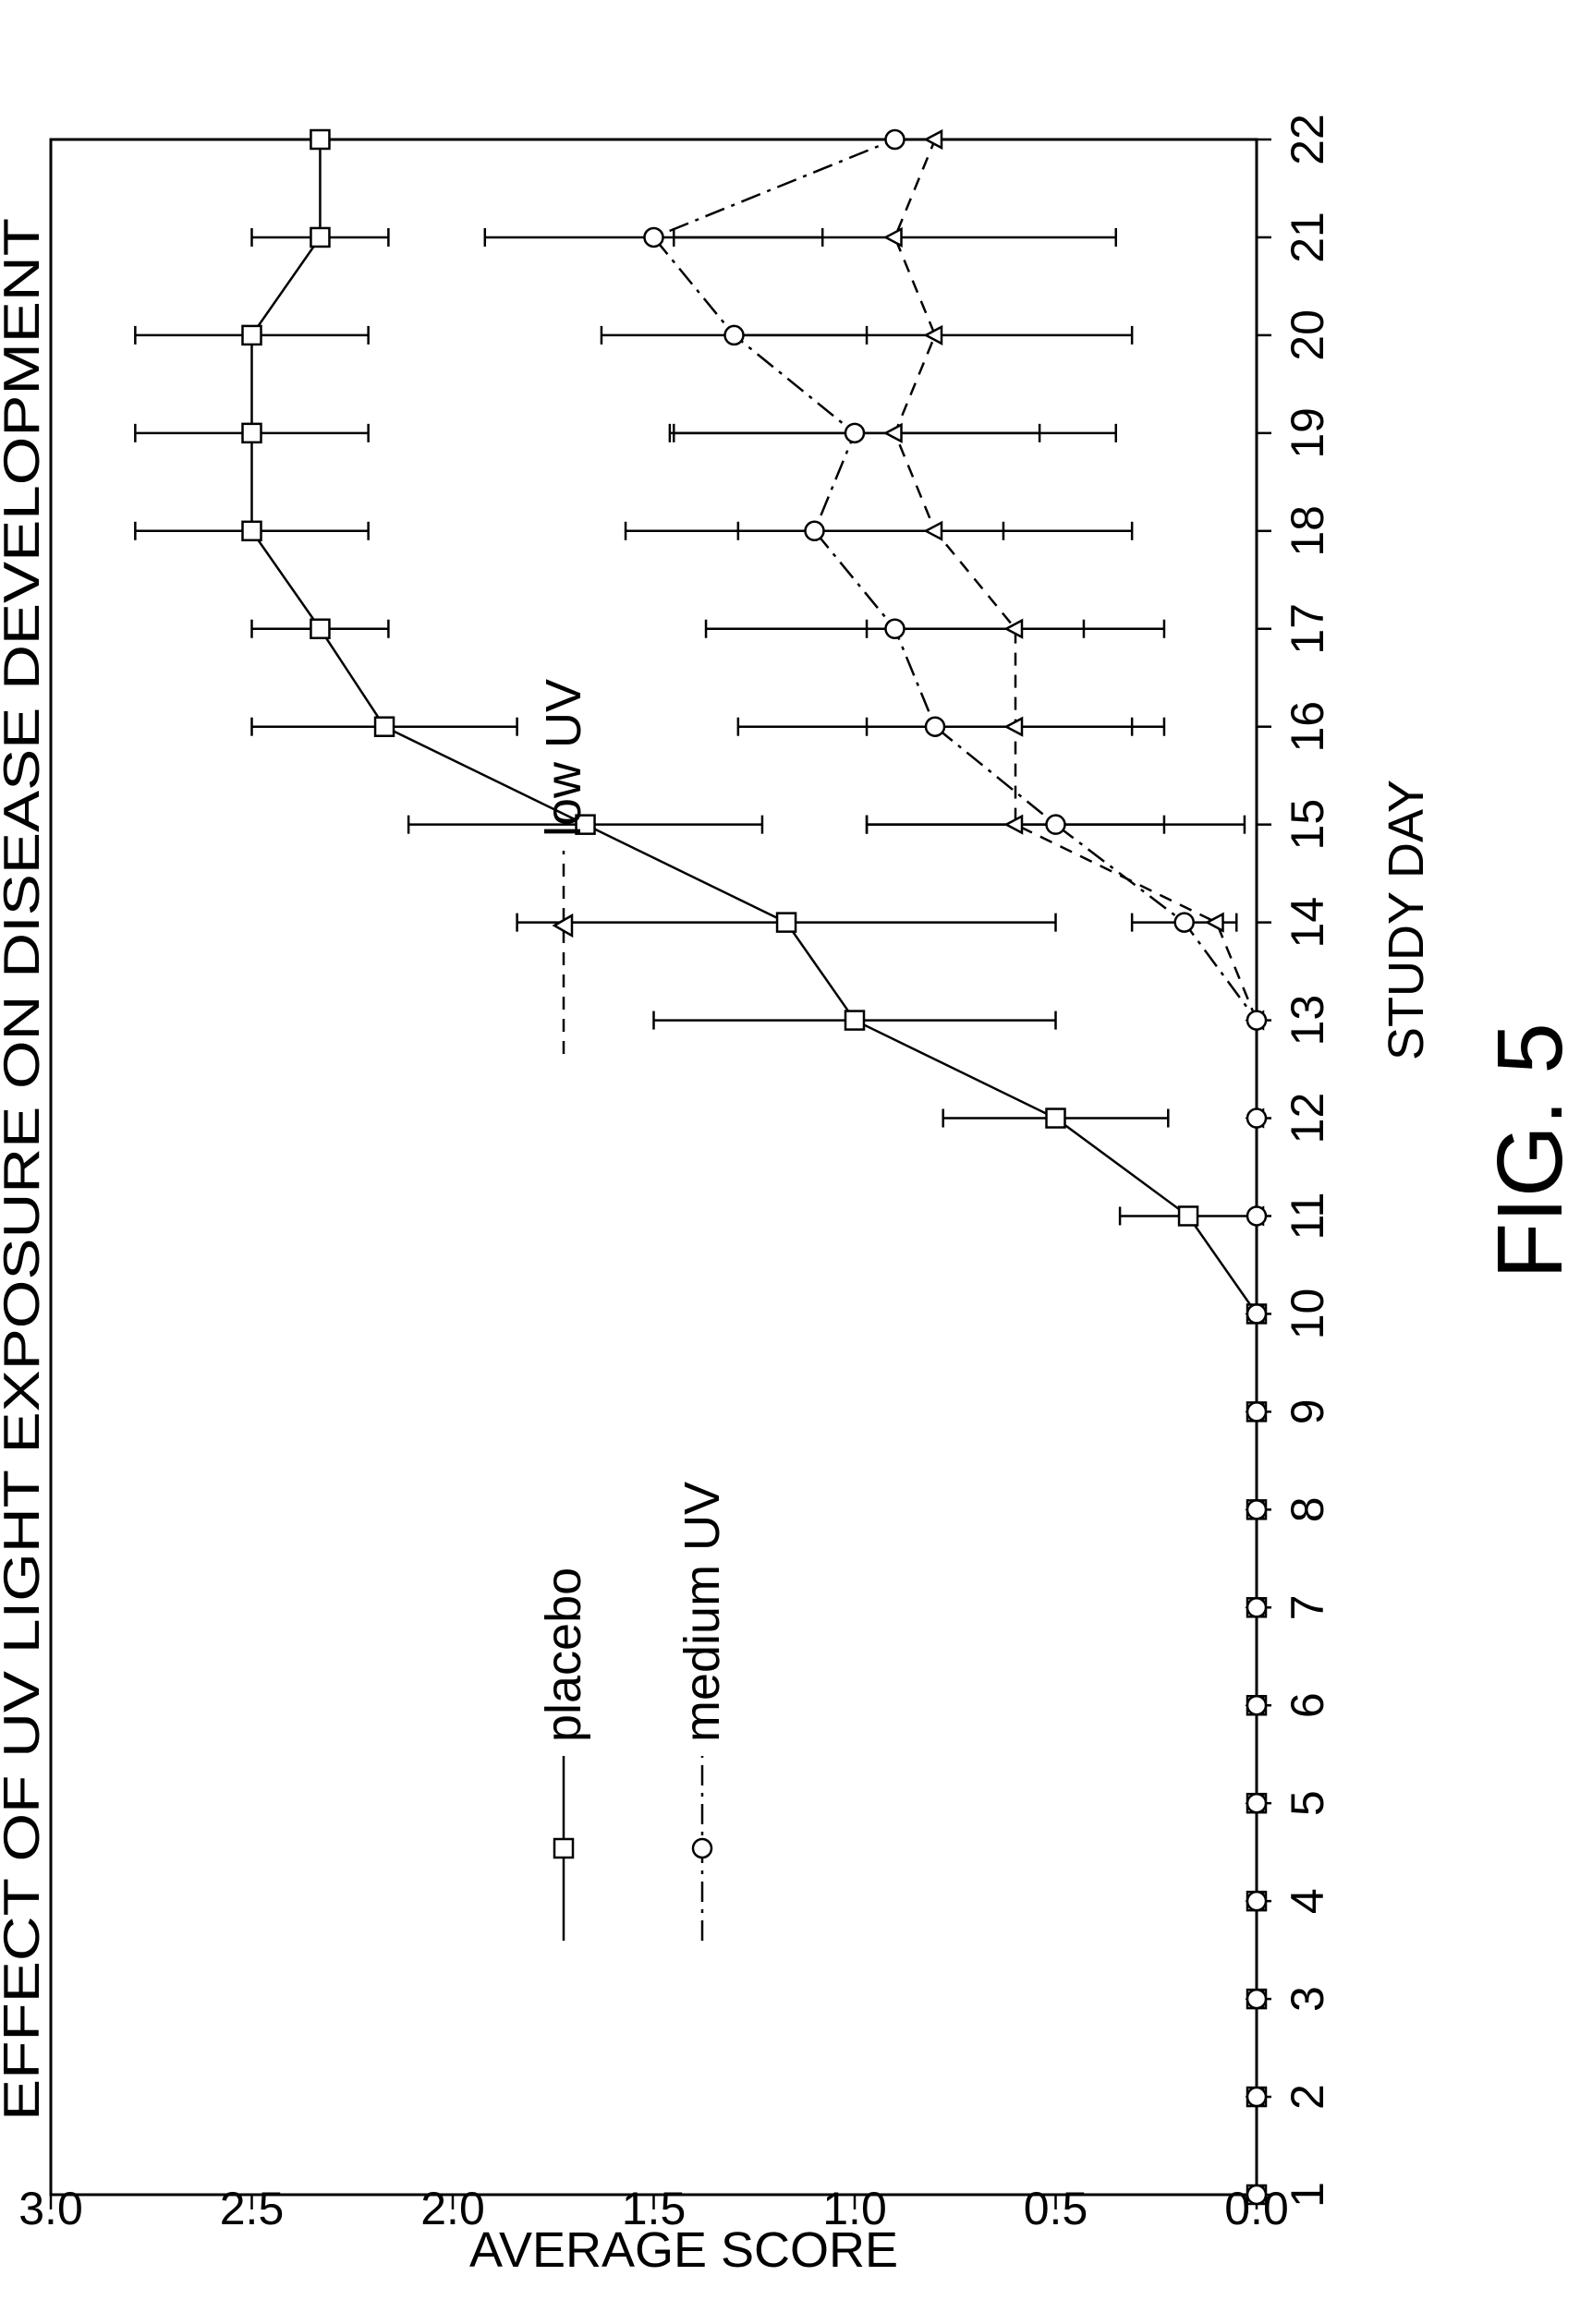 The width and height of the screenshot is (1580, 2324). I want to click on x-tick-label: 12, so click(1307, 1118).